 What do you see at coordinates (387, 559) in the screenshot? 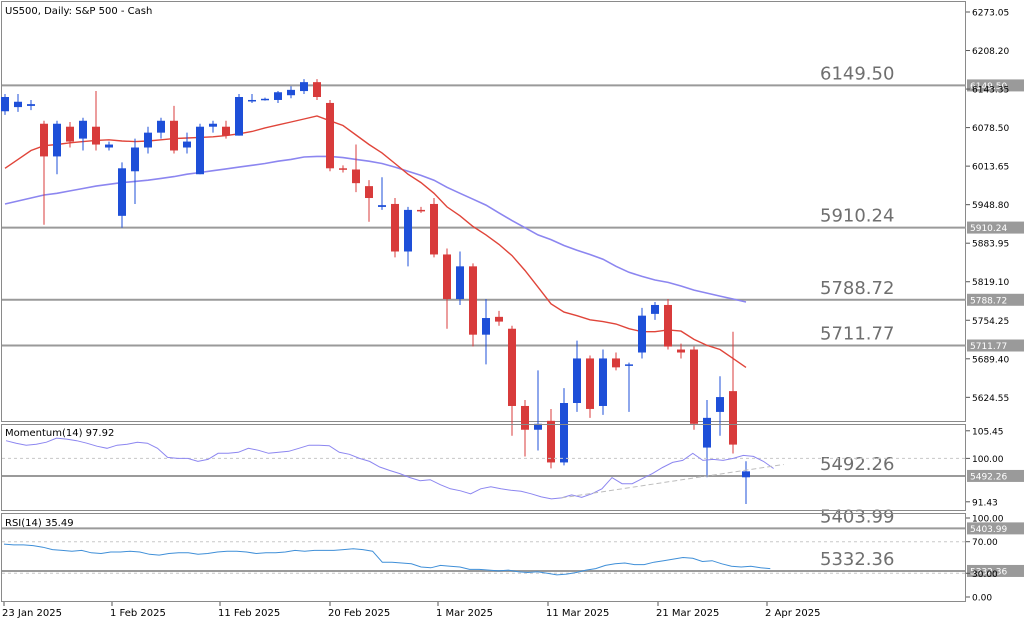
I see `rsi-line` at bounding box center [387, 559].